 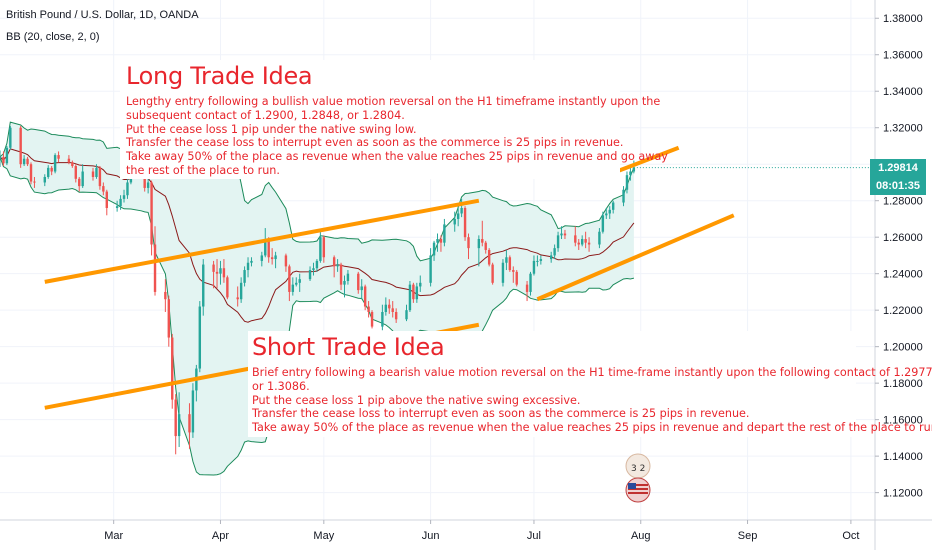 I want to click on symbol-title: British Pound / U.S. Dollar, 1D, OANDA, so click(x=102, y=15).